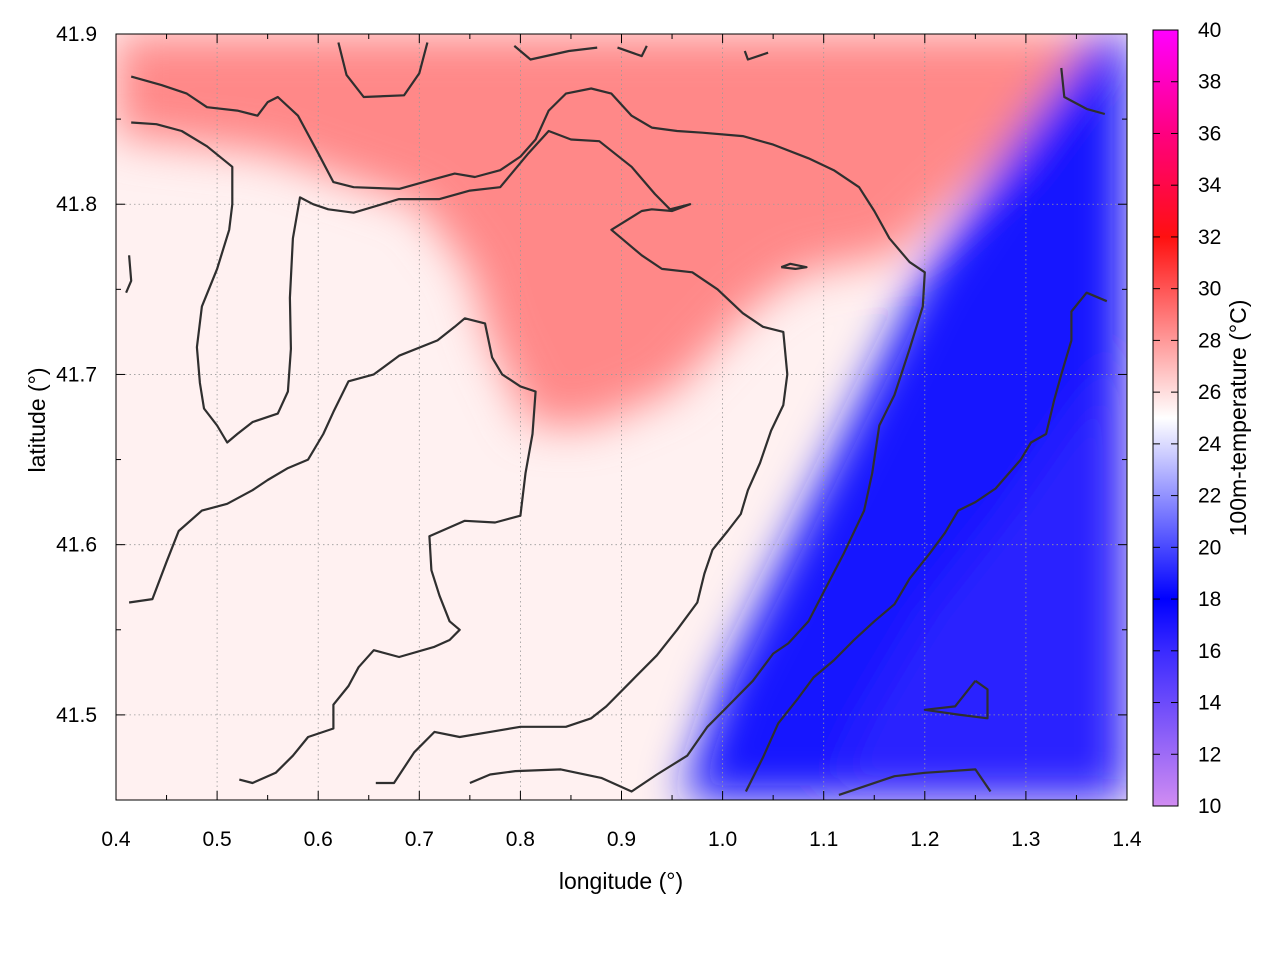  What do you see at coordinates (1025, 839) in the screenshot?
I see `x-tick-label: 1.3` at bounding box center [1025, 839].